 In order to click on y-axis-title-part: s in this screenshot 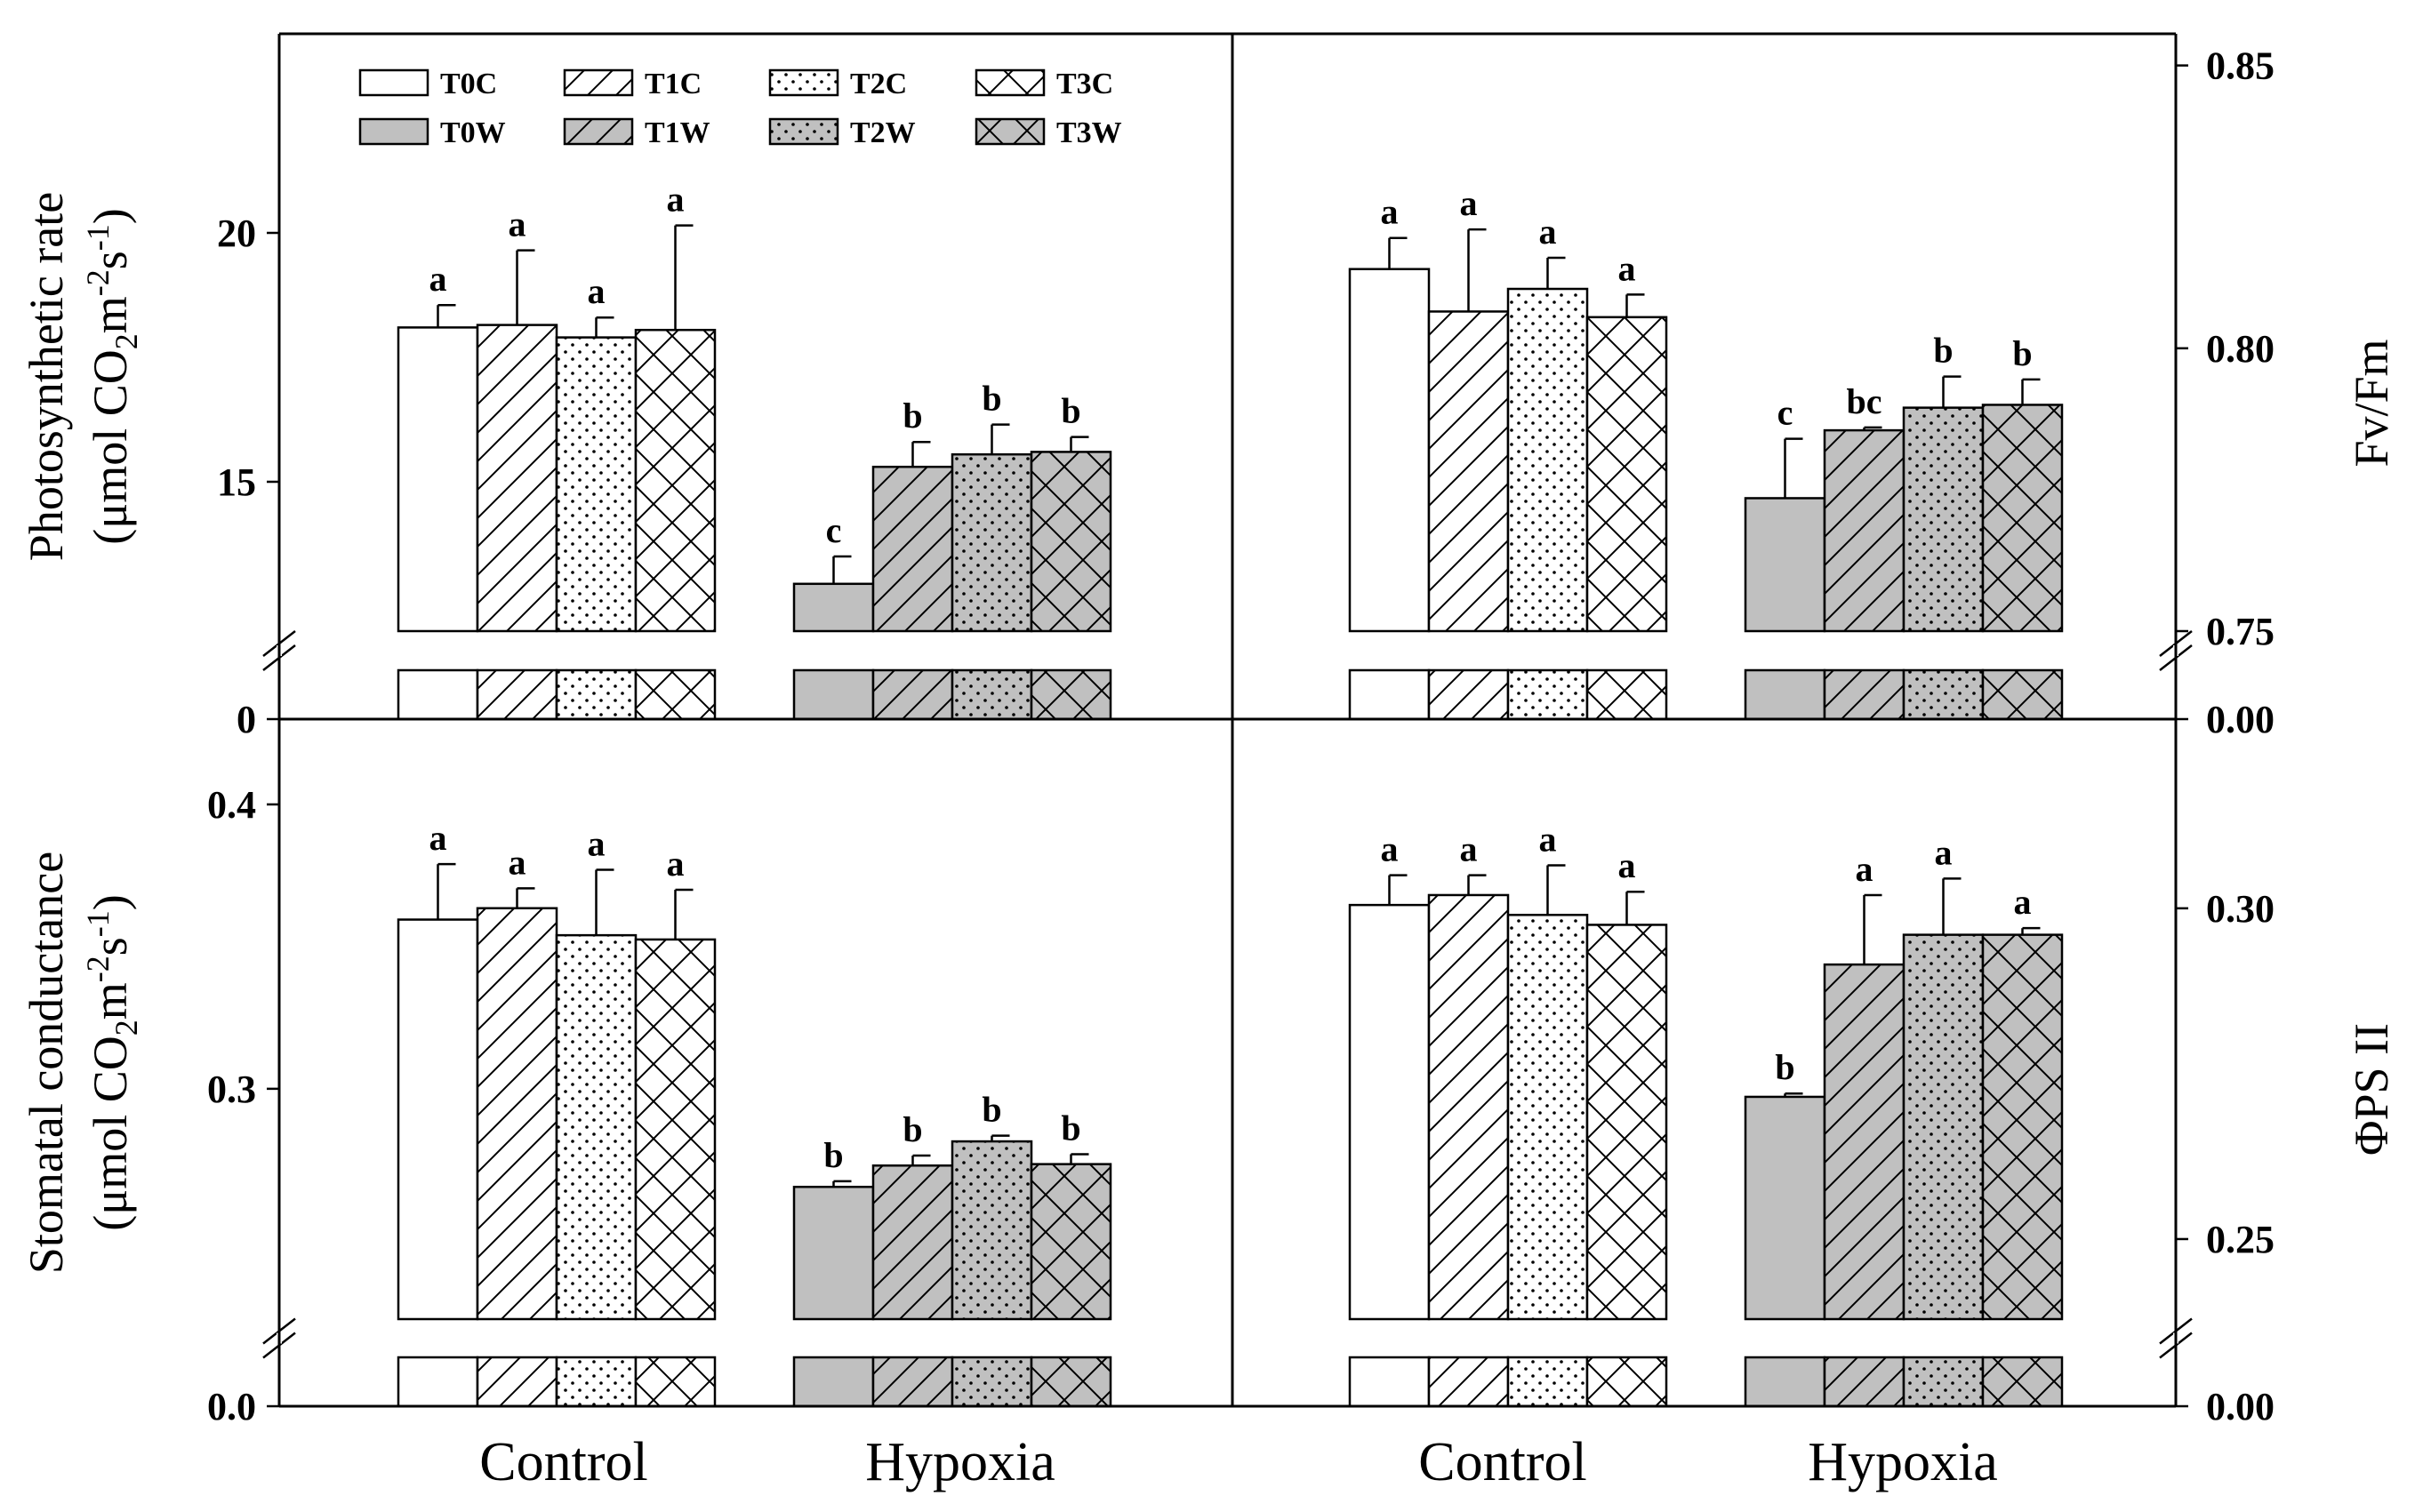, I will do `click(110, 260)`.